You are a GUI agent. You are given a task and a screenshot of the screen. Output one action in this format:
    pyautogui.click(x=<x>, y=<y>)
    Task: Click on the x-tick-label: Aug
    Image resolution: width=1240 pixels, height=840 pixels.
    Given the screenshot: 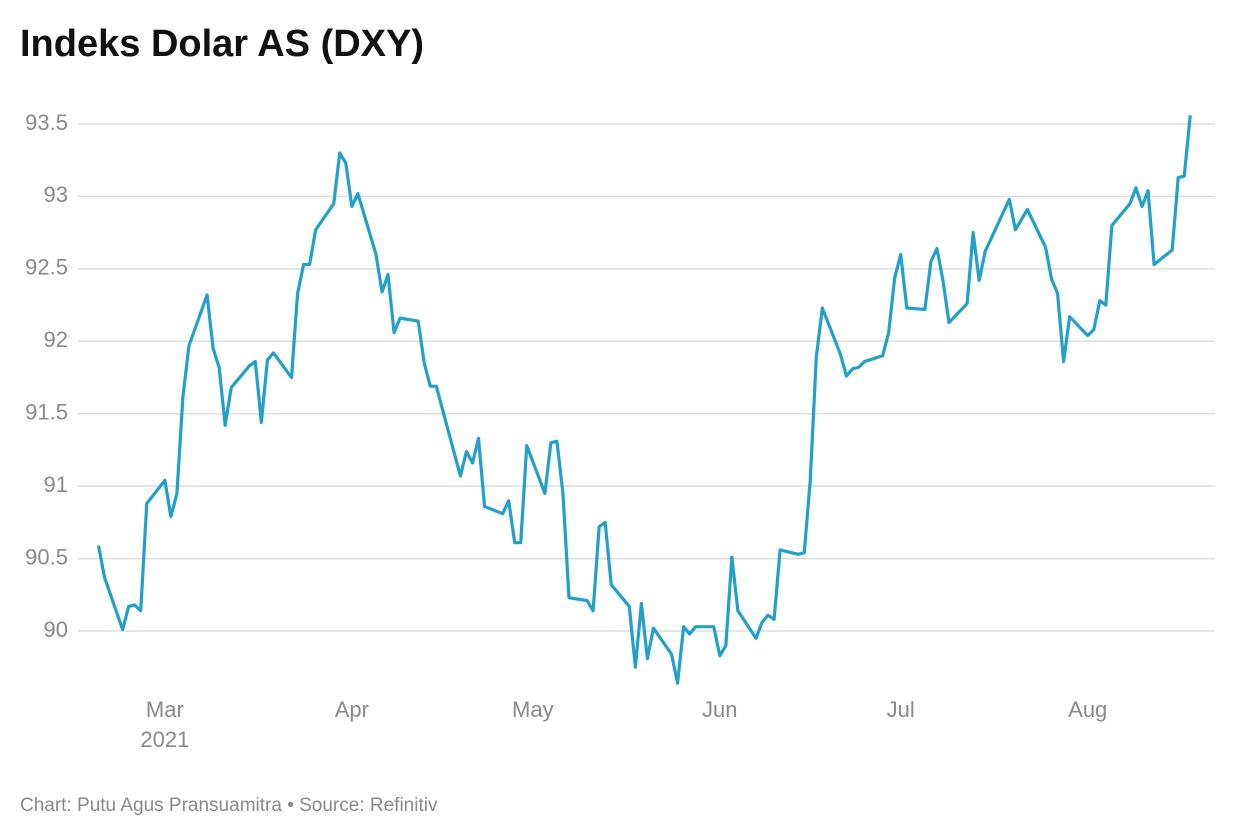 What is the action you would take?
    pyautogui.click(x=1087, y=709)
    